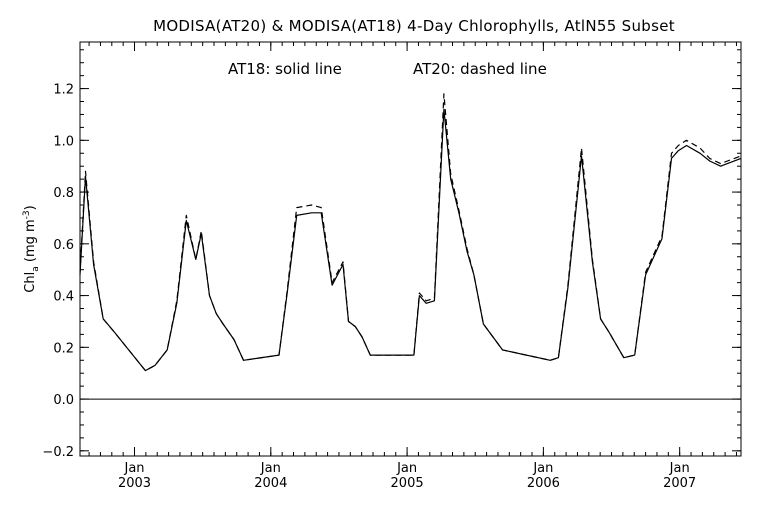 This screenshot has width=768, height=512. Describe the element at coordinates (63, 348) in the screenshot. I see `y-tick-label: 0.2` at that location.